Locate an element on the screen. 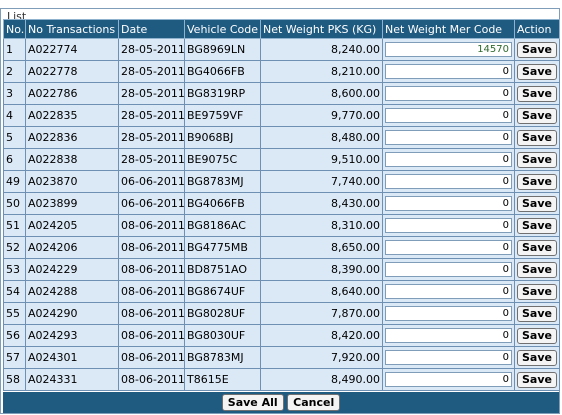  row-transaction-no: A024206 is located at coordinates (72, 247).